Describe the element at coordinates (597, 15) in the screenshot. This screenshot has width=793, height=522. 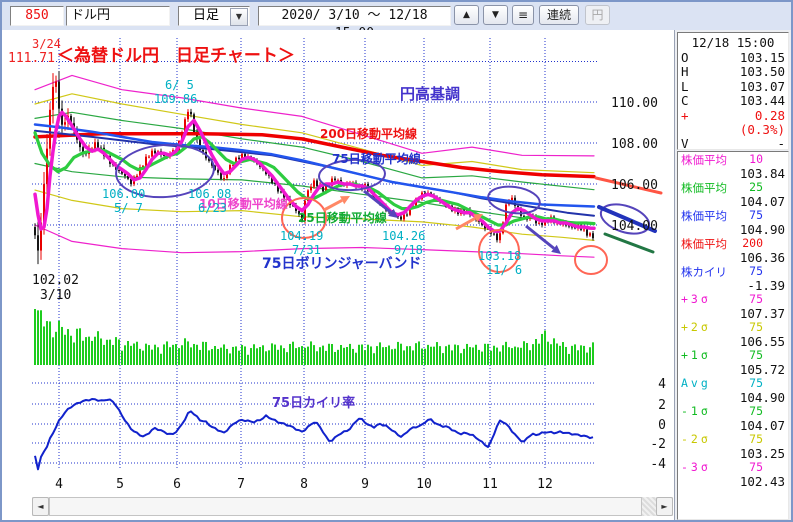
I see `yen-button: 円` at that location.